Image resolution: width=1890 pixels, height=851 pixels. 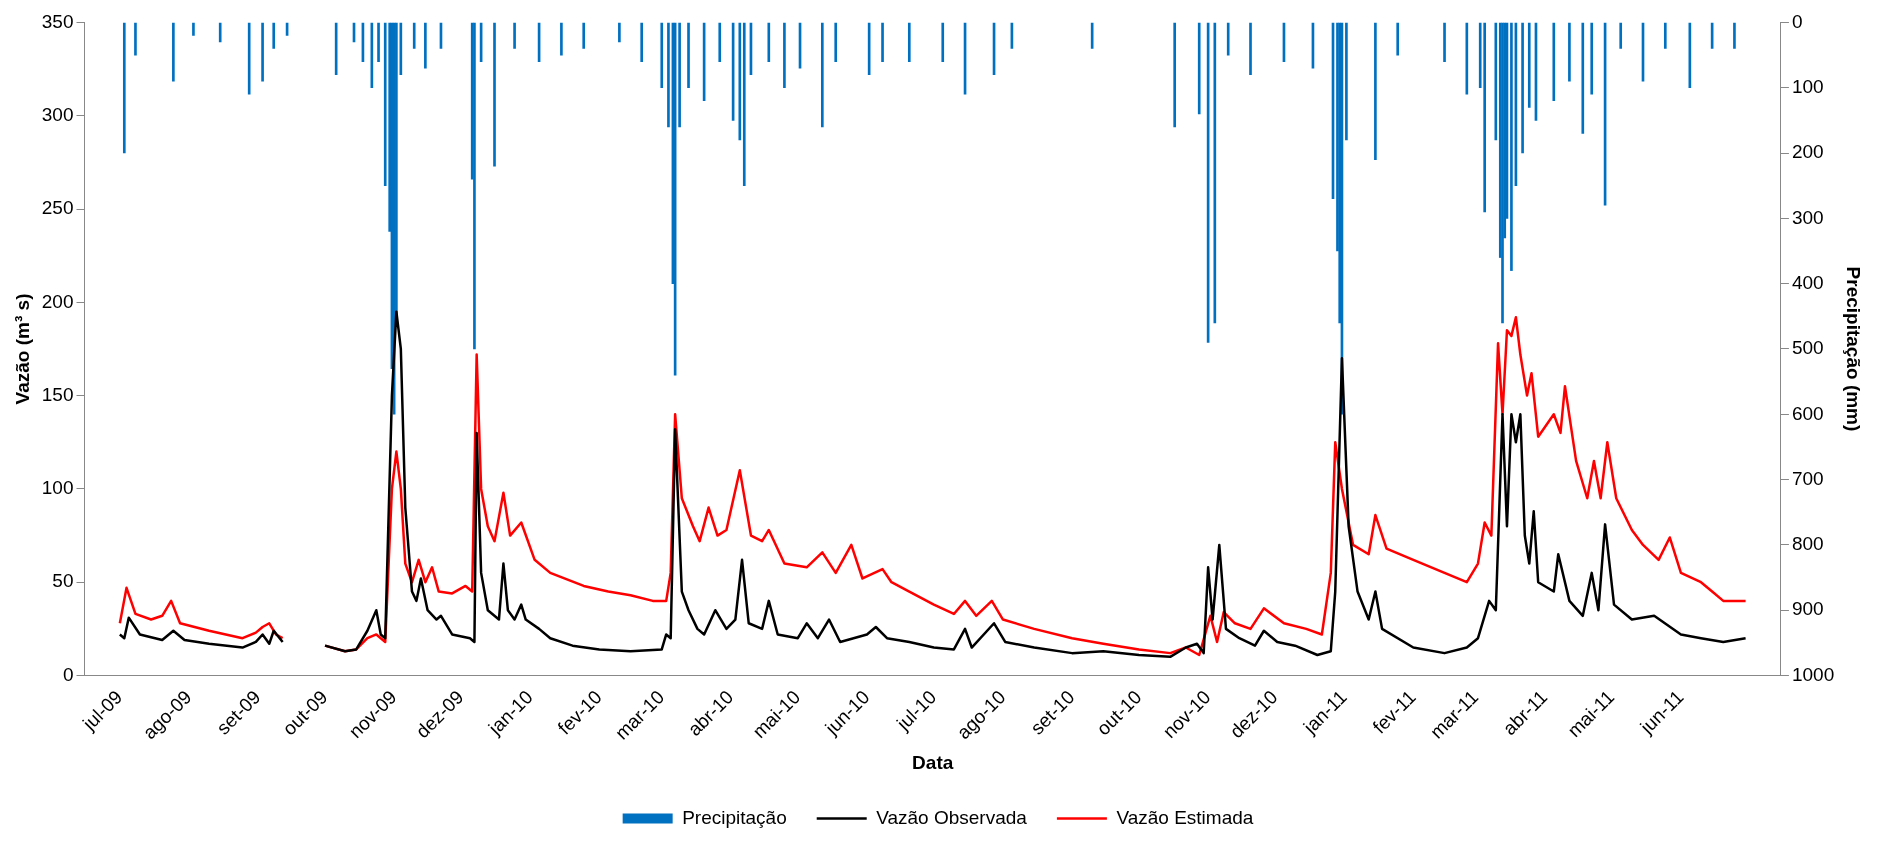 I want to click on y-tick-label: 300, so click(x=57, y=114).